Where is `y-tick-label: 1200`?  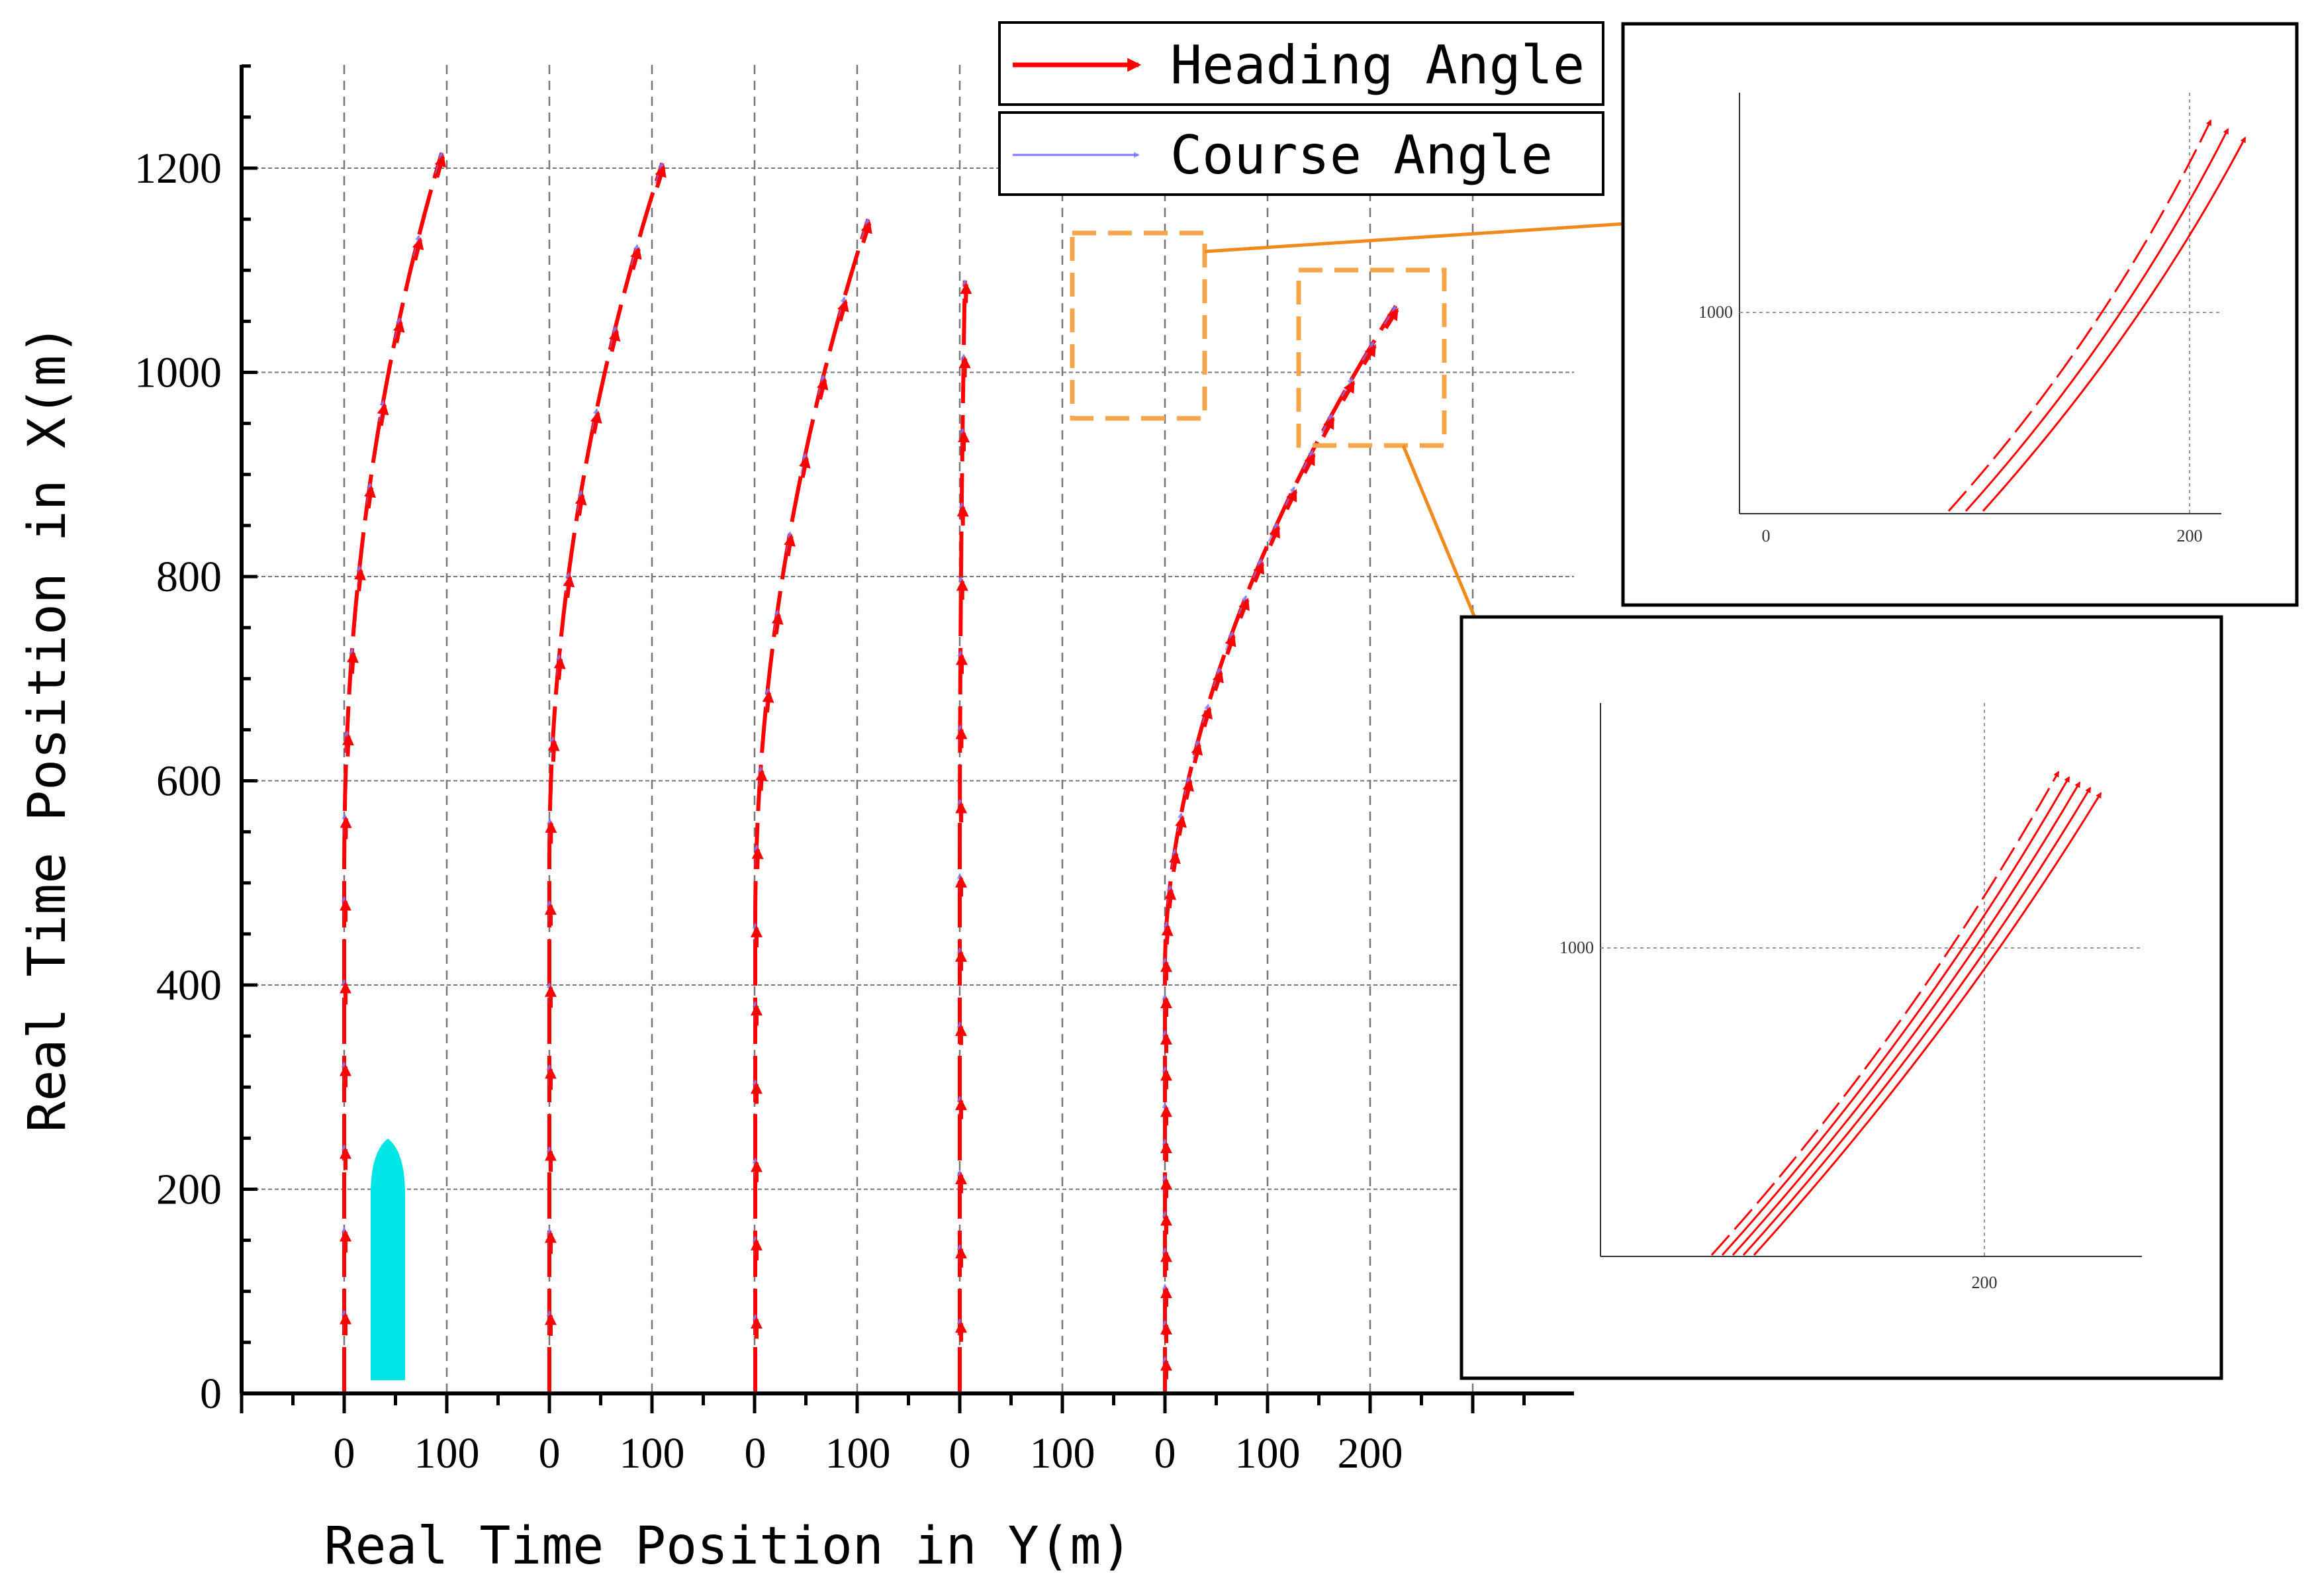
y-tick-label: 1200 is located at coordinates (178, 168).